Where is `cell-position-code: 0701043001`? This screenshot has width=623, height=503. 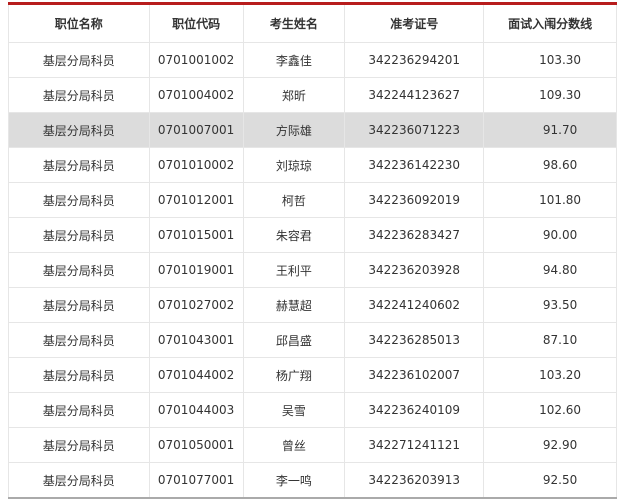 cell-position-code: 0701043001 is located at coordinates (196, 340).